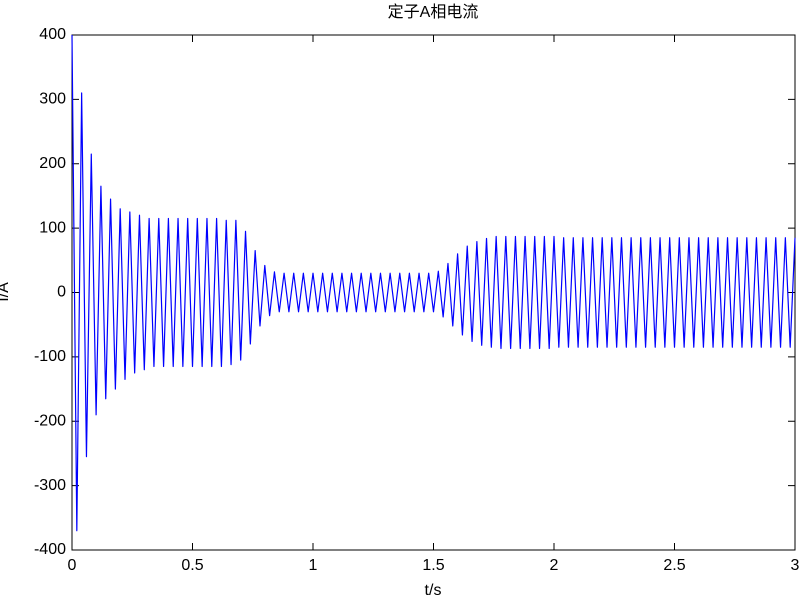  Describe the element at coordinates (52, 163) in the screenshot. I see `y-tick-label: 200` at that location.